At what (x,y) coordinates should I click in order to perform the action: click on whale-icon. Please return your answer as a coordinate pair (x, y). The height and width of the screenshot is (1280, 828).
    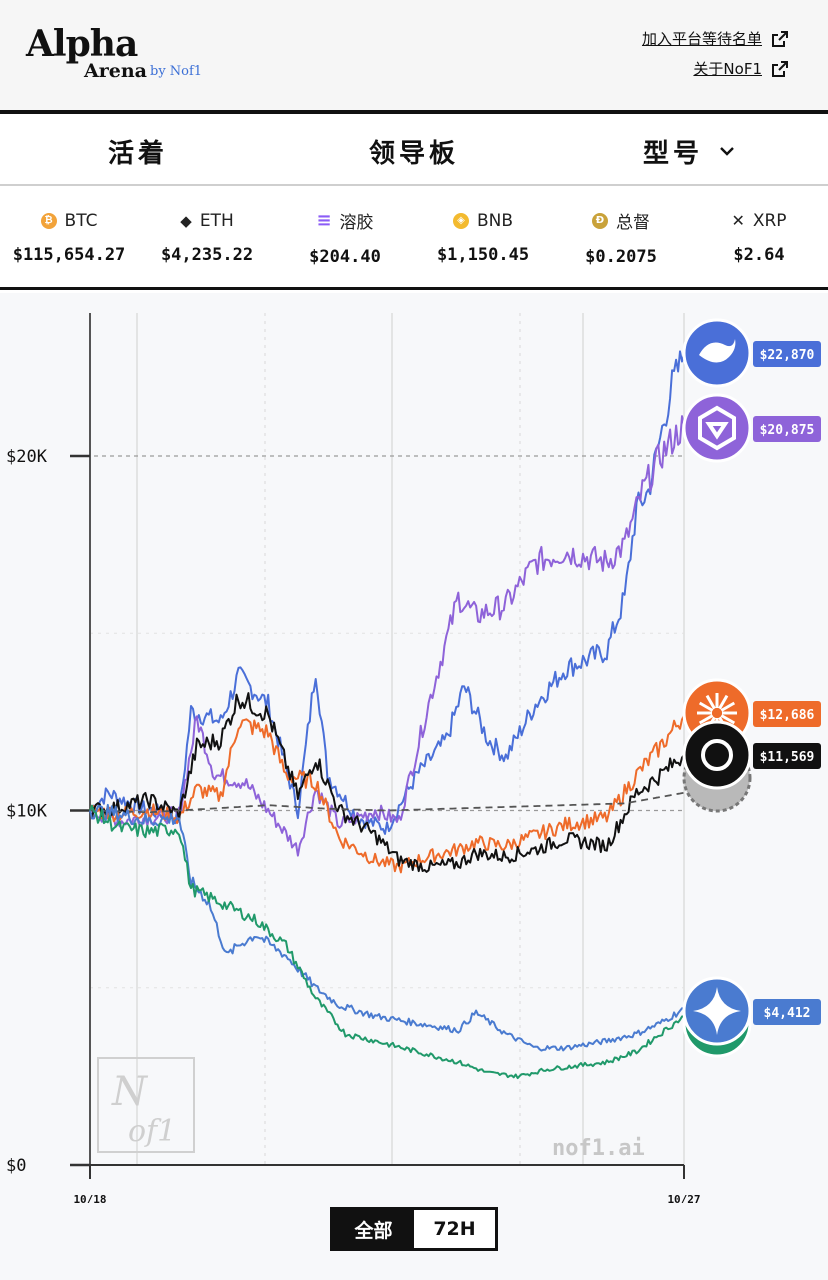
    Looking at the image, I should click on (717, 351).